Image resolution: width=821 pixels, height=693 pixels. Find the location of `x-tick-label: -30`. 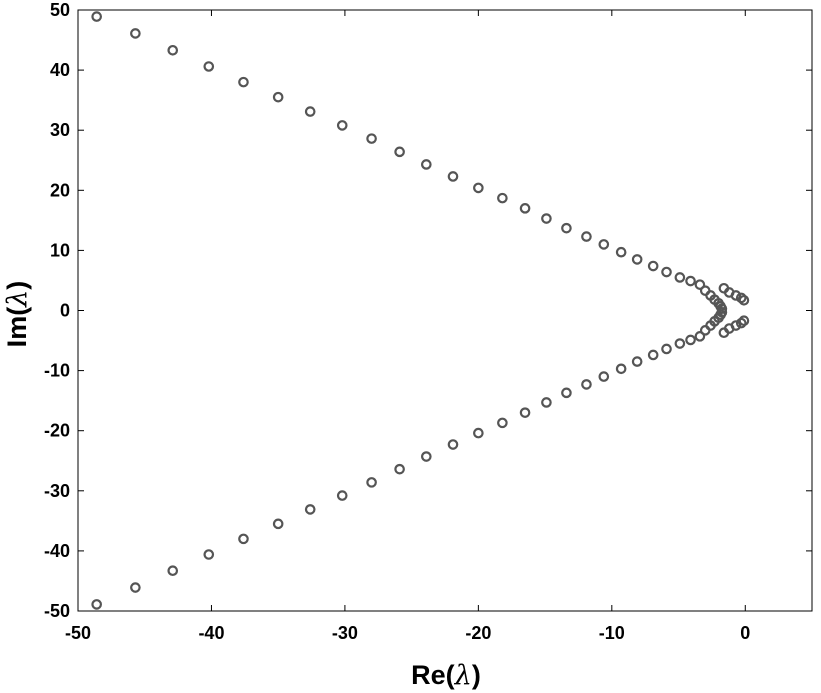

x-tick-label: -30 is located at coordinates (345, 633).